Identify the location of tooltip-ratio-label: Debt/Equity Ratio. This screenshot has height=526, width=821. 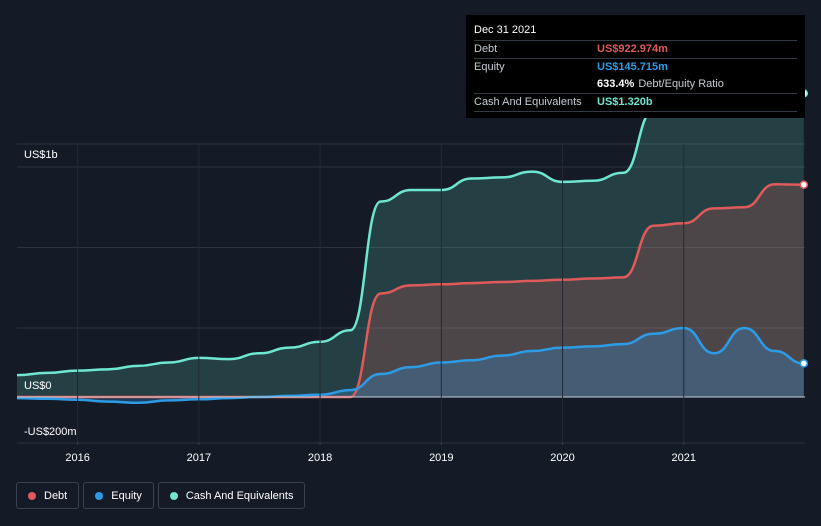
(681, 84).